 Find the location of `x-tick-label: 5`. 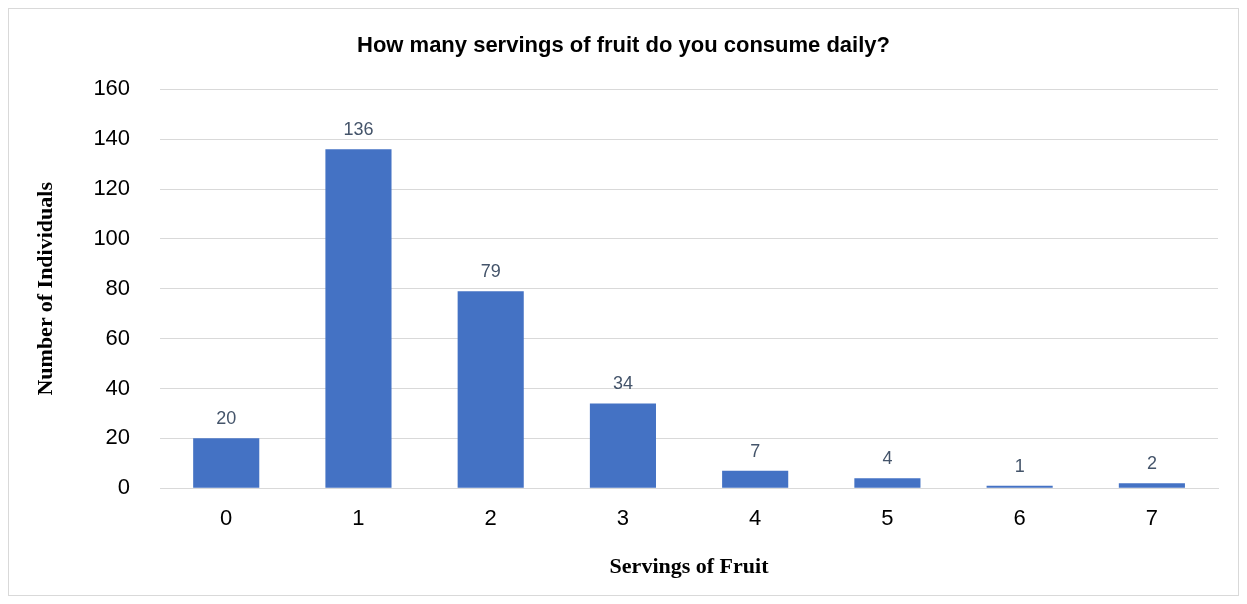

x-tick-label: 5 is located at coordinates (887, 518).